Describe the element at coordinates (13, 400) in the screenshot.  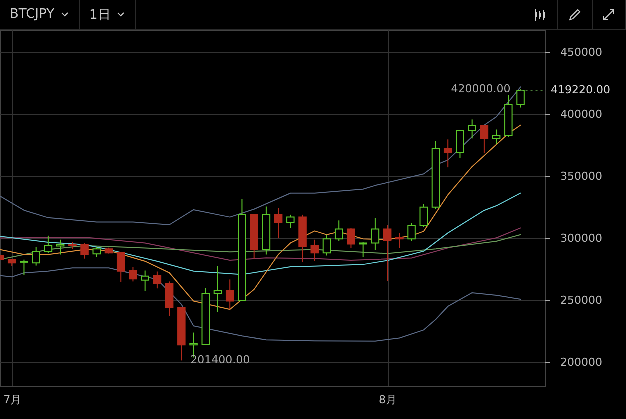
I see `x-tick-label: 7月` at that location.